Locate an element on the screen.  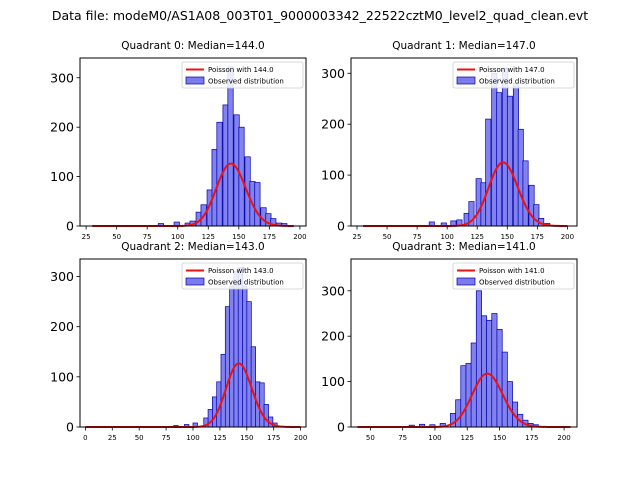
legend-poisson-label: Poisson with 144.0 is located at coordinates (241, 70).